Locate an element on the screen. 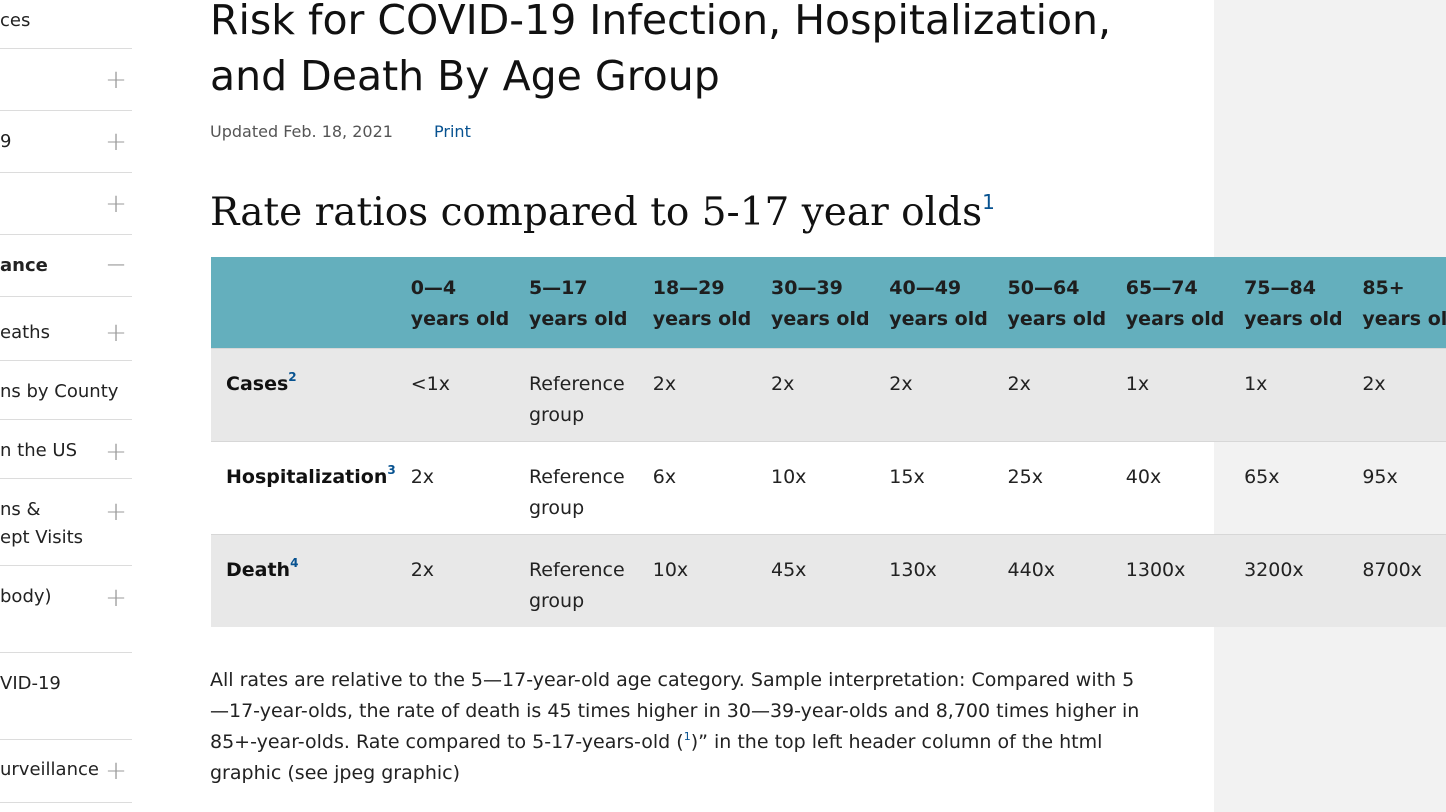  column-header: 40—49 years old is located at coordinates (938, 303).